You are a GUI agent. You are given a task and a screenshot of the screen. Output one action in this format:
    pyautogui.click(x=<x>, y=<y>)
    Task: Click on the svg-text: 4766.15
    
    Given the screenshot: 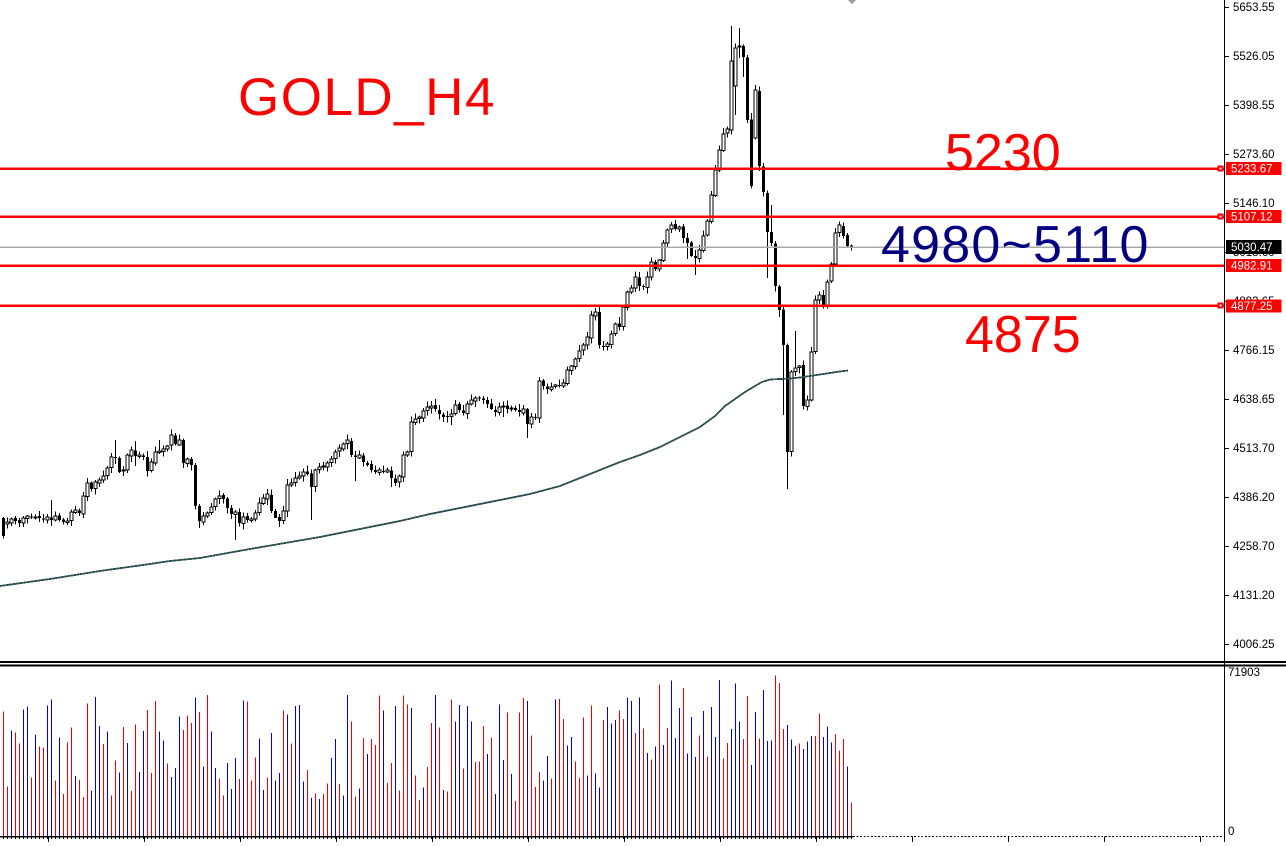 What is the action you would take?
    pyautogui.click(x=1254, y=351)
    